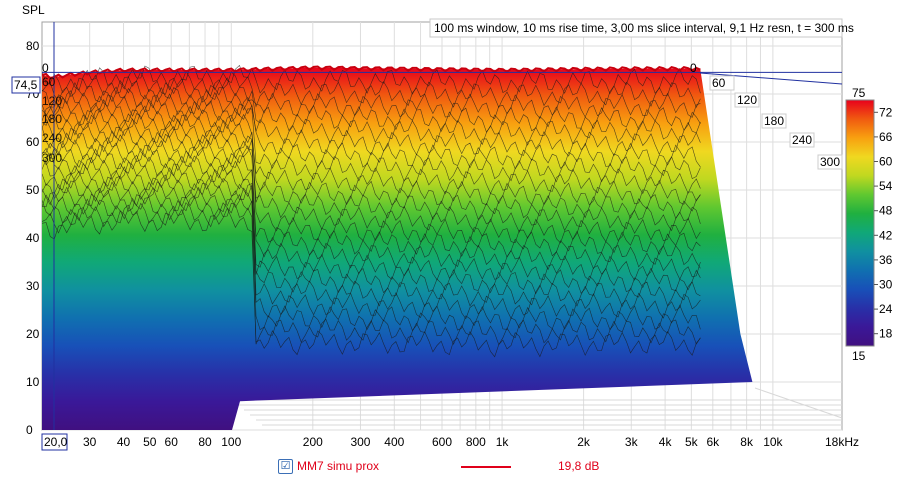  I want to click on x-tick-label: 4k, so click(666, 442).